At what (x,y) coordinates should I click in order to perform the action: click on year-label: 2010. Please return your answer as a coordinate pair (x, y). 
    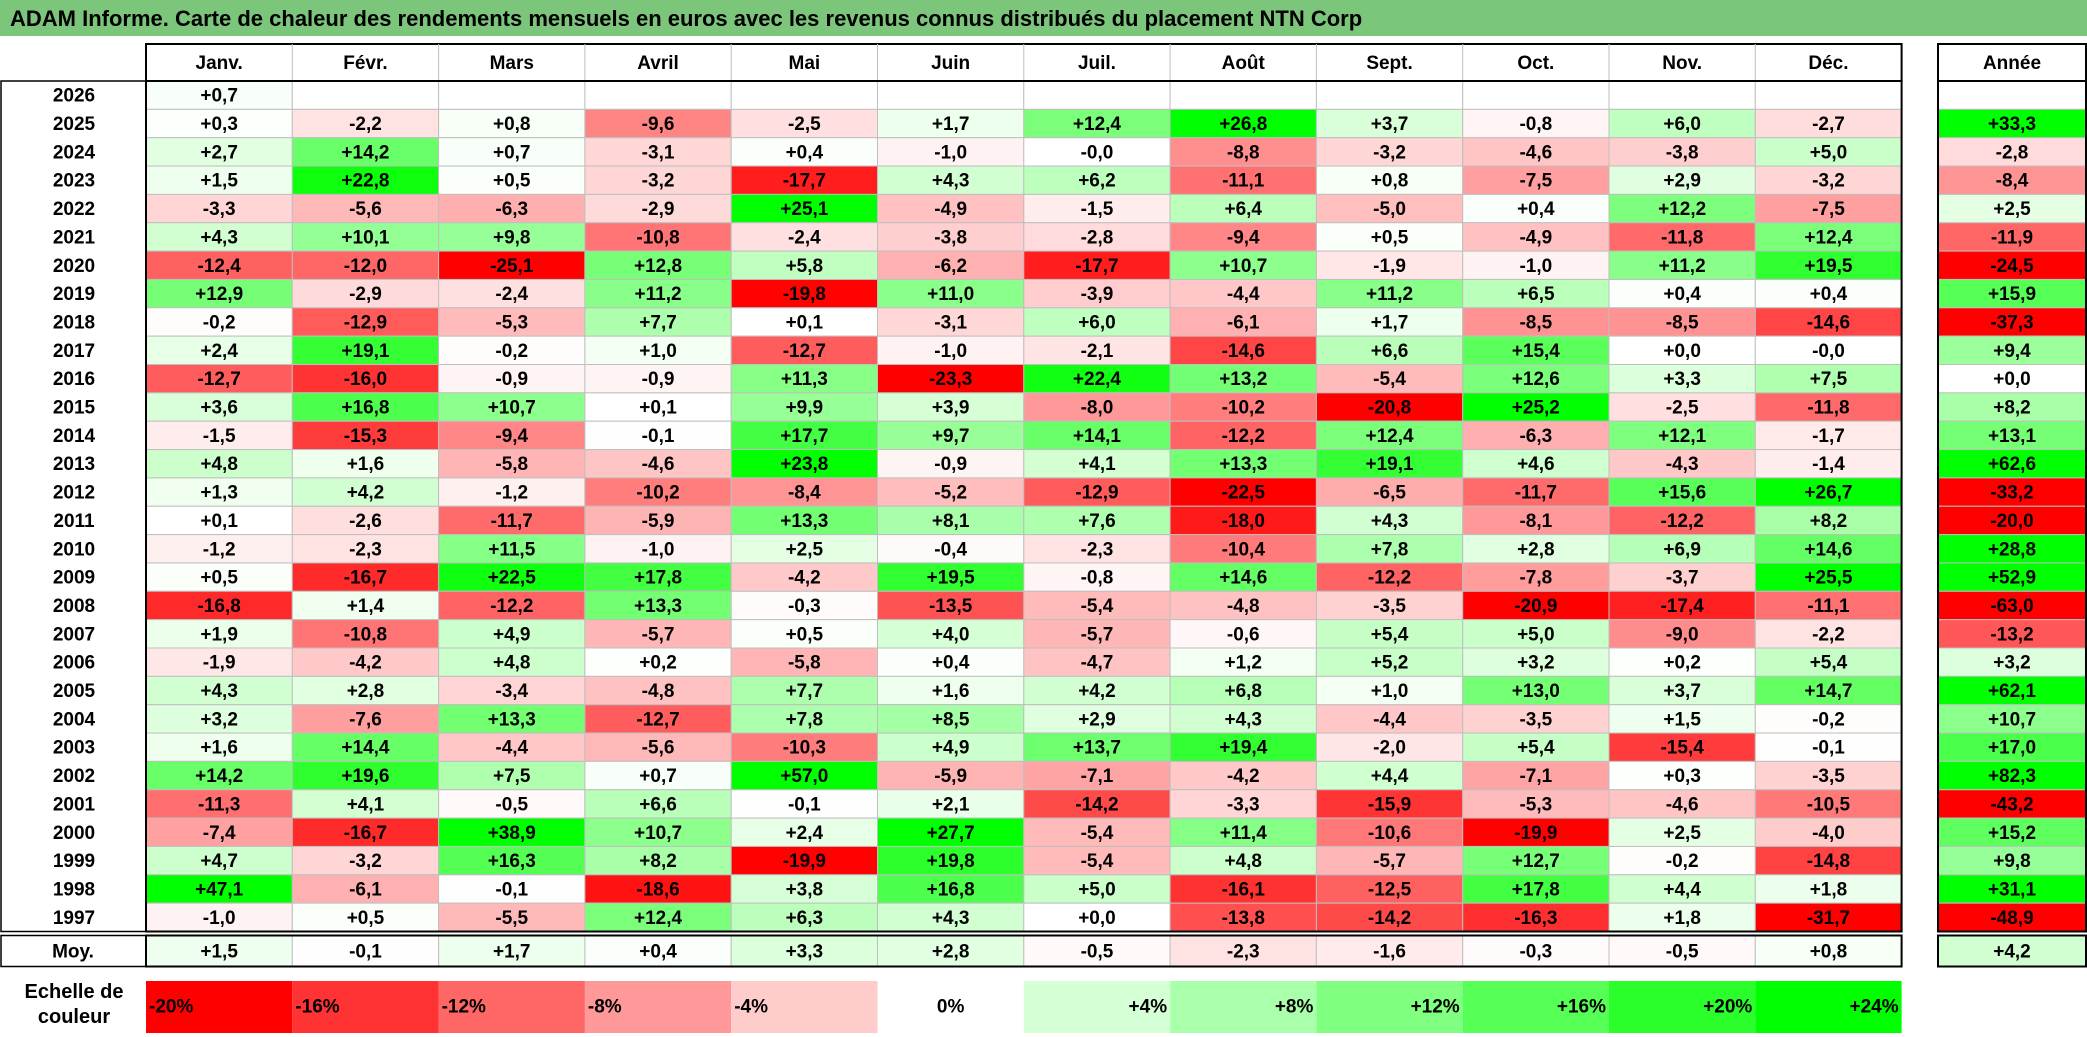
    Looking at the image, I should click on (74, 549).